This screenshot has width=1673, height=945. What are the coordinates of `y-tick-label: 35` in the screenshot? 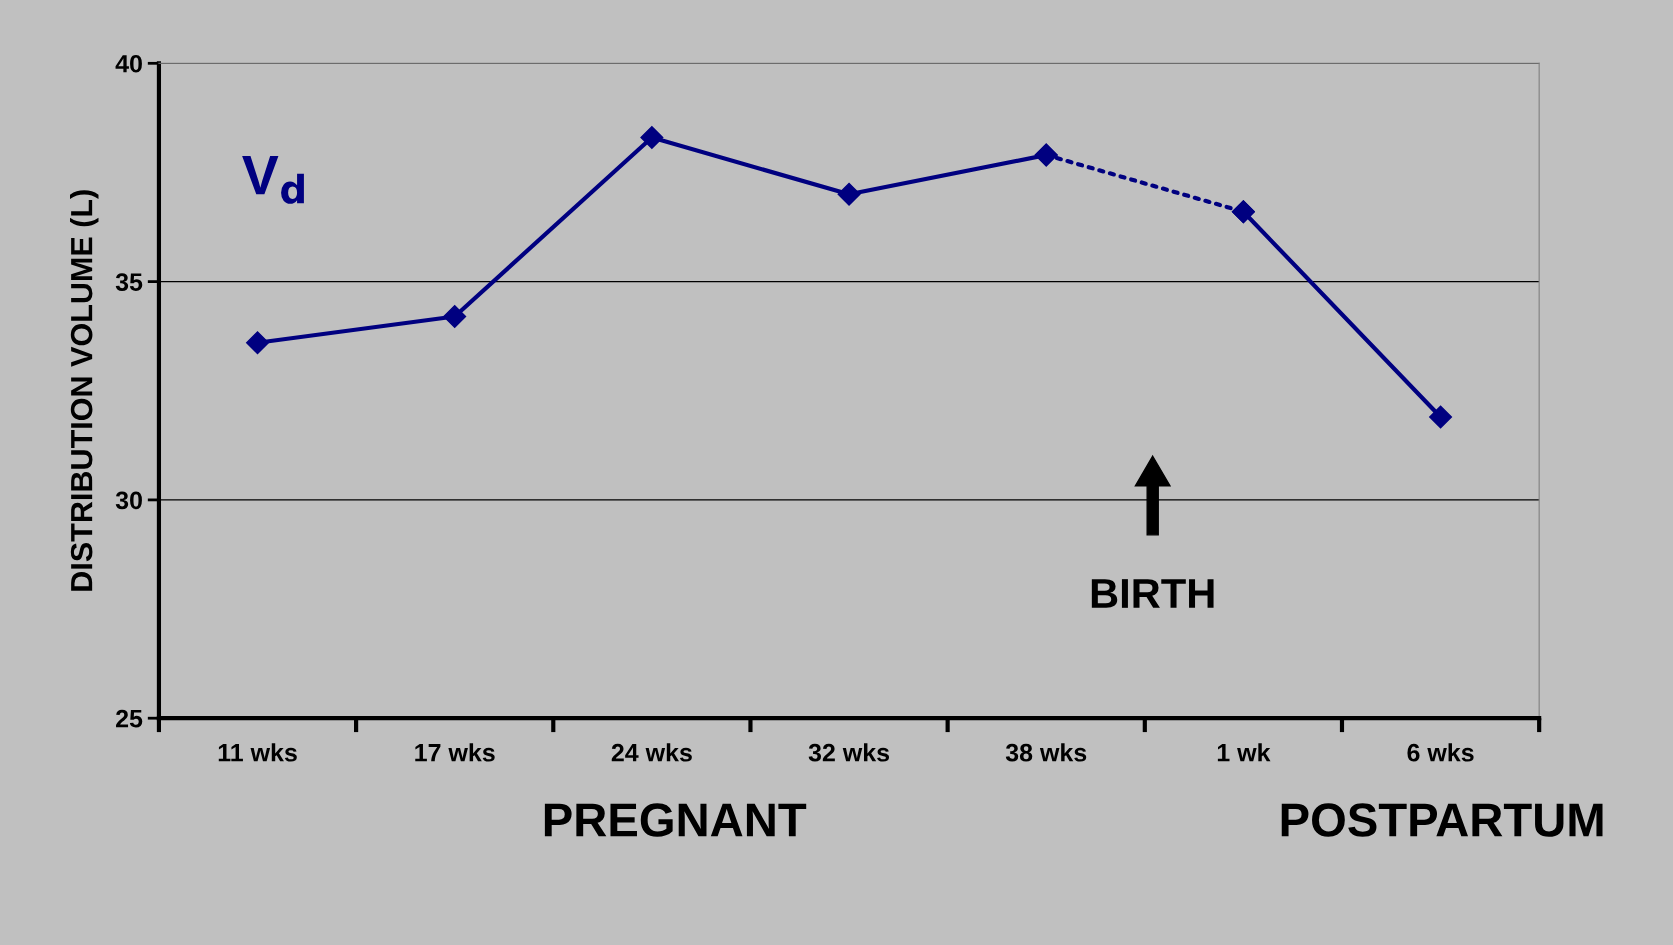 It's located at (129, 282).